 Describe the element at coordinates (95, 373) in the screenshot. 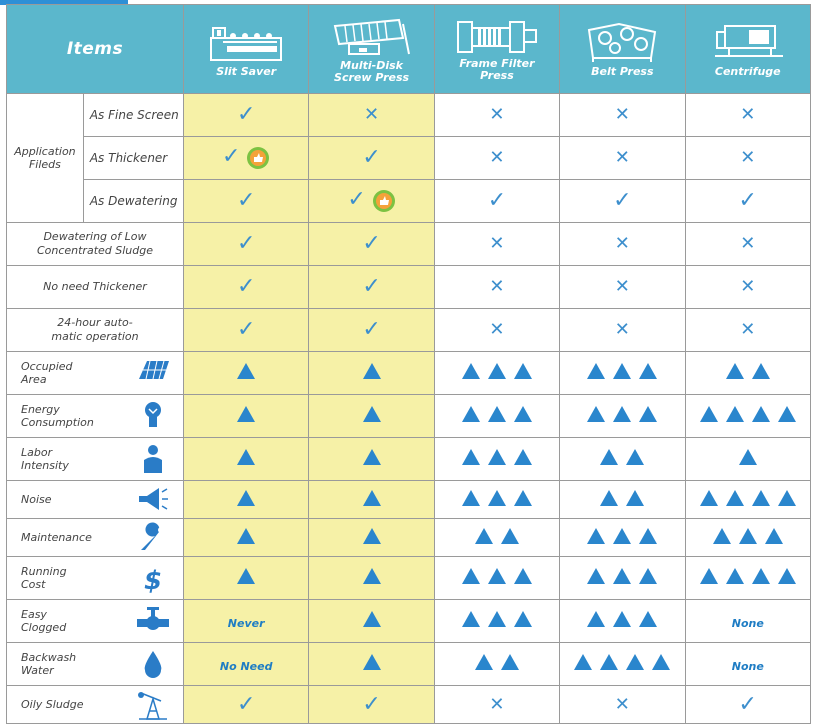

I see `row-label-cell: Occupied Area` at that location.